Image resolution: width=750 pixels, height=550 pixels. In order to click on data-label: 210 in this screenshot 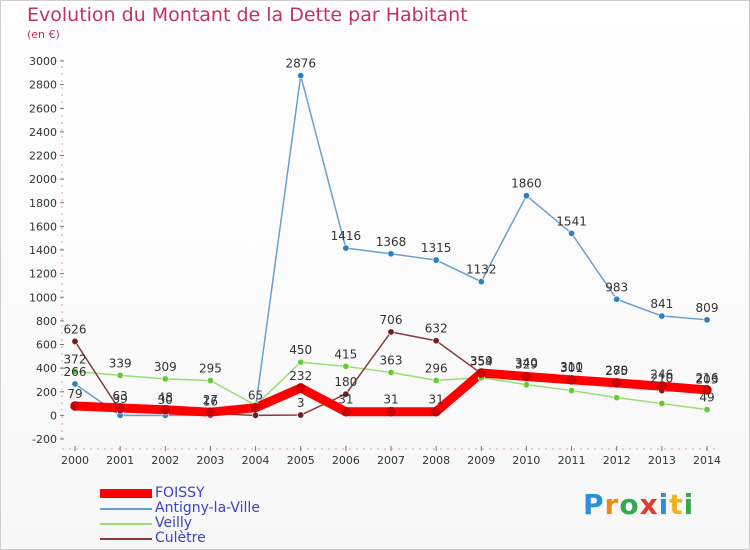, I will do `click(661, 379)`.